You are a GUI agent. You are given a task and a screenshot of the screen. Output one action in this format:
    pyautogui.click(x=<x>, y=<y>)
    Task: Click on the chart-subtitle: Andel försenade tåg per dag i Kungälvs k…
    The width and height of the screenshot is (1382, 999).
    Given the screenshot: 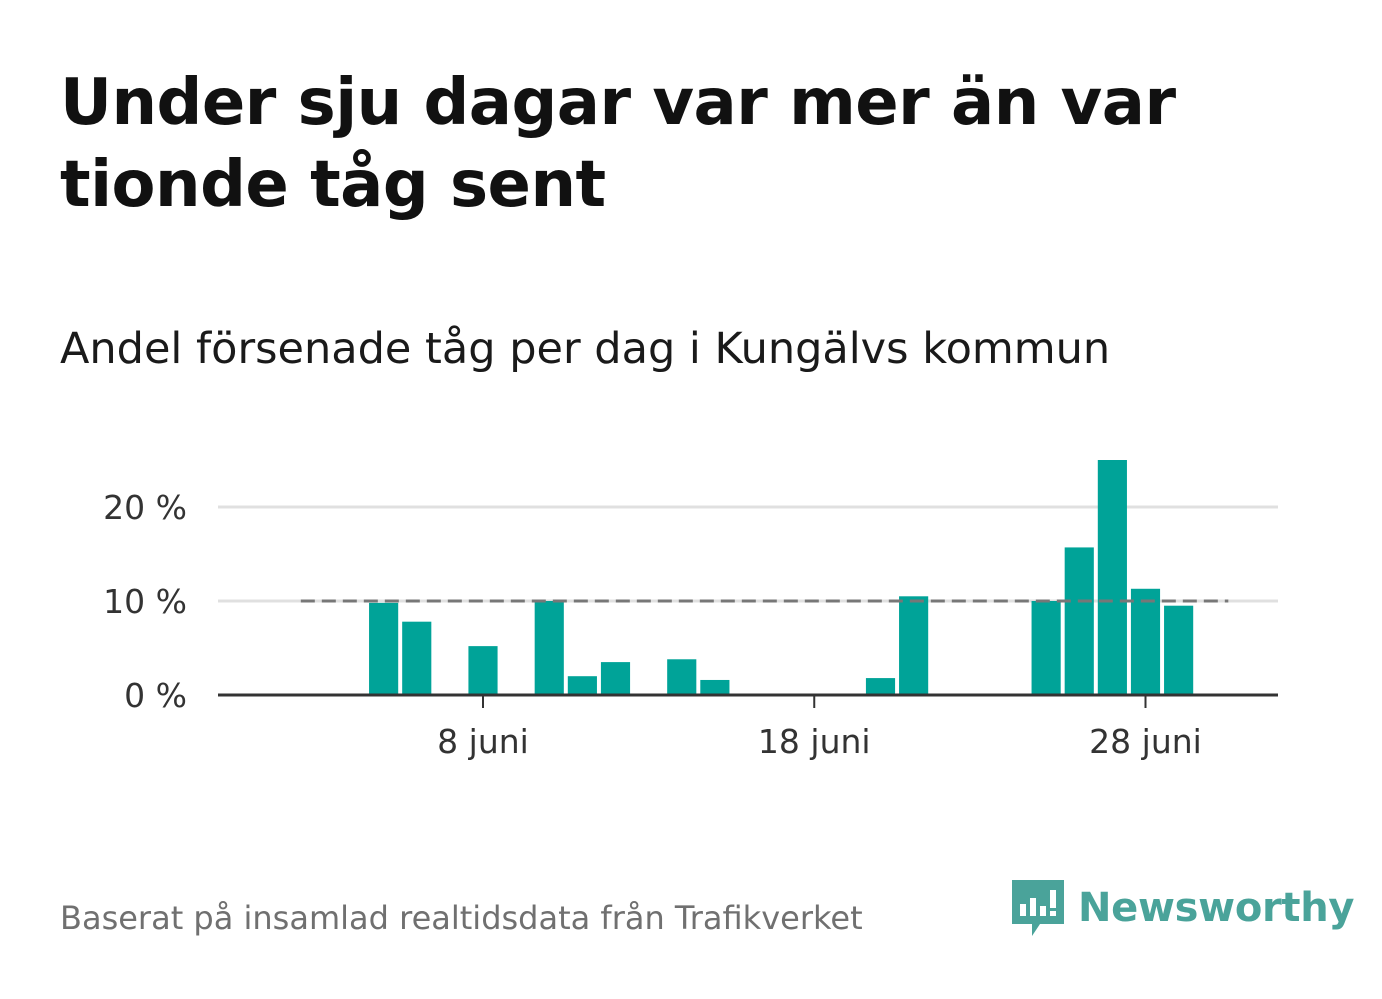 What is the action you would take?
    pyautogui.click(x=585, y=349)
    